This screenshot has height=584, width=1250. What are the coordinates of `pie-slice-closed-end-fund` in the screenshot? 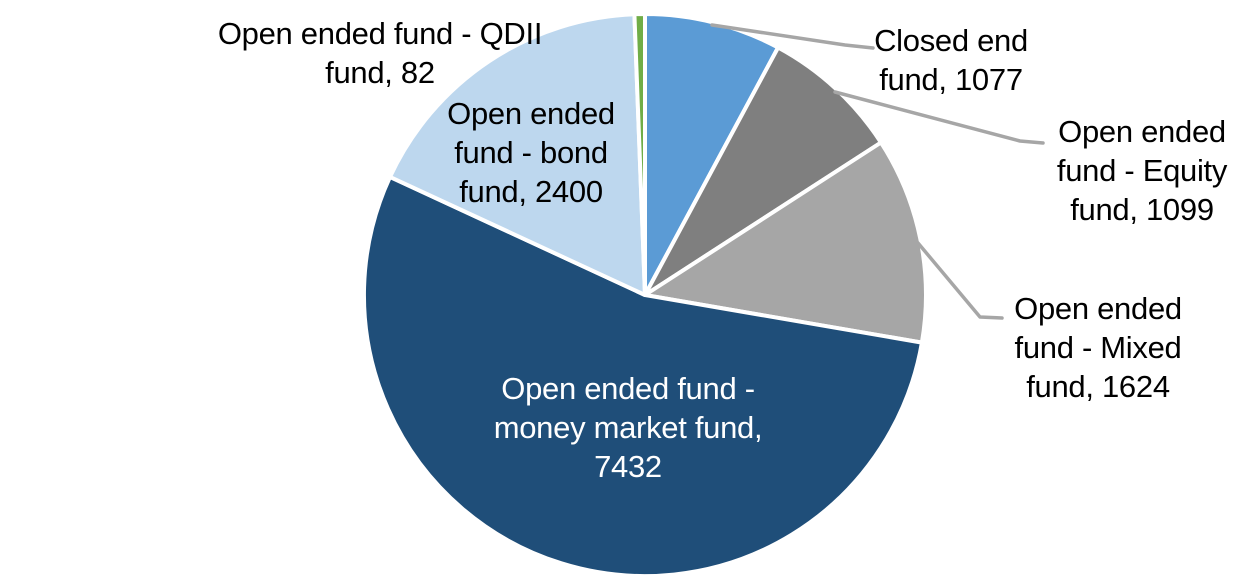 It's located at (712, 154).